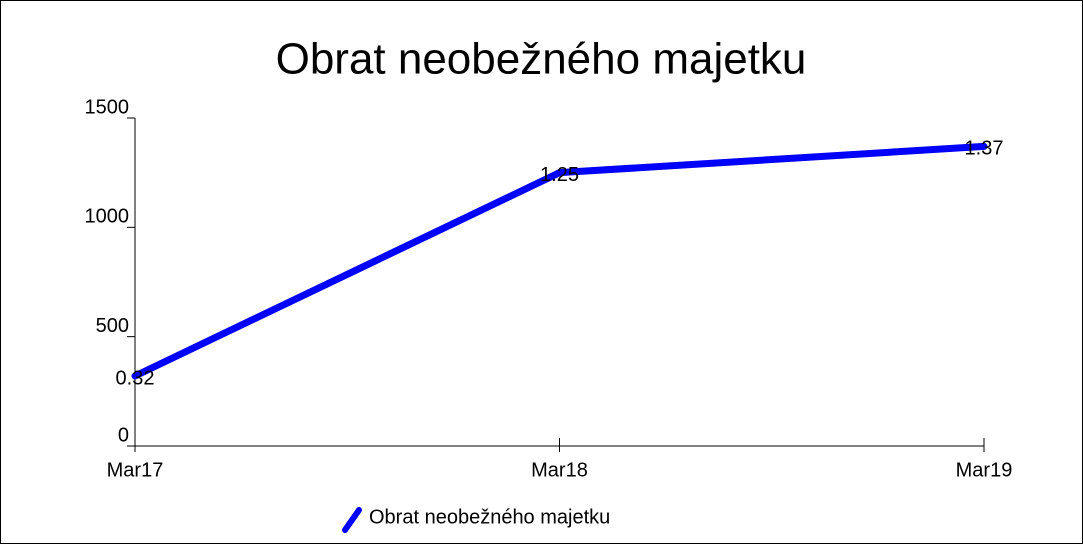 This screenshot has height=544, width=1083. I want to click on data-label: 1.25, so click(559, 175).